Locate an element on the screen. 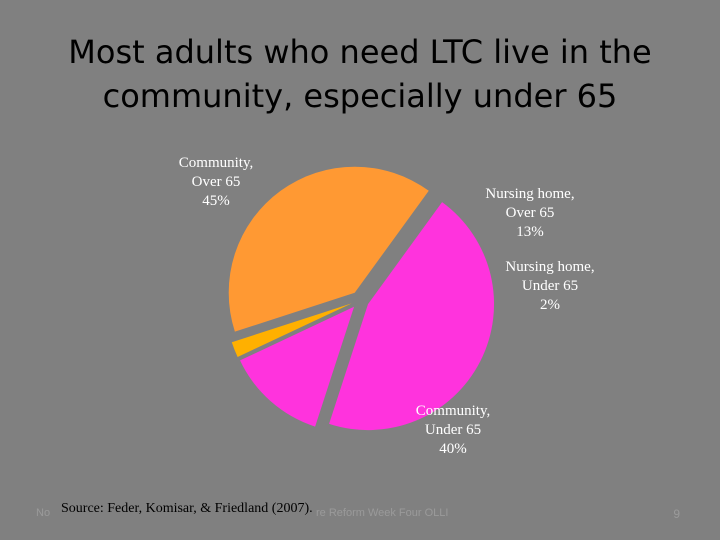  footer-left-text: No is located at coordinates (43, 513).